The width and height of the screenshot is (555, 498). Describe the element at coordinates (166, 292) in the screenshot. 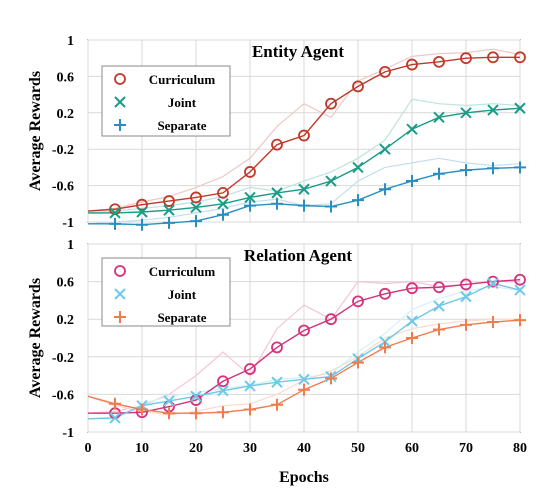

I see `relation-legend: Curriculum Joint Separate` at that location.